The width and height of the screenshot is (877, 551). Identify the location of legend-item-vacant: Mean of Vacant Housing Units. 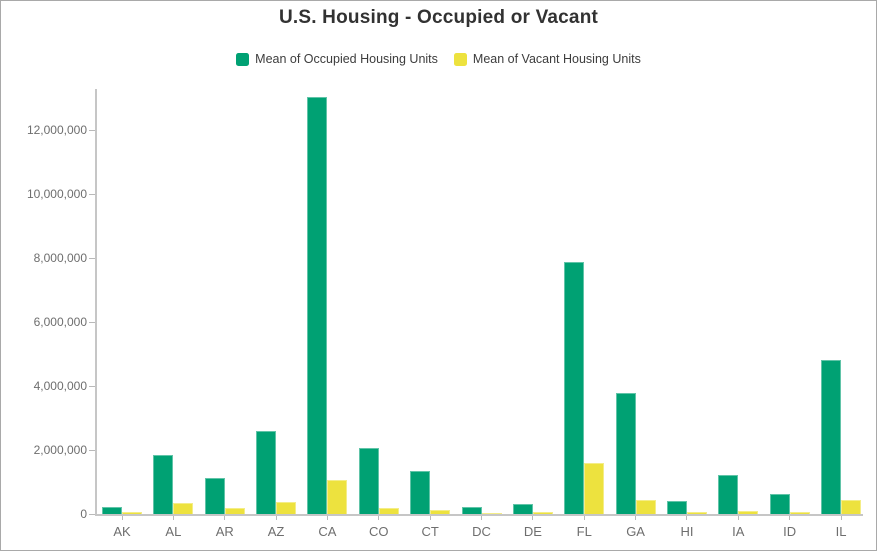
(547, 59).